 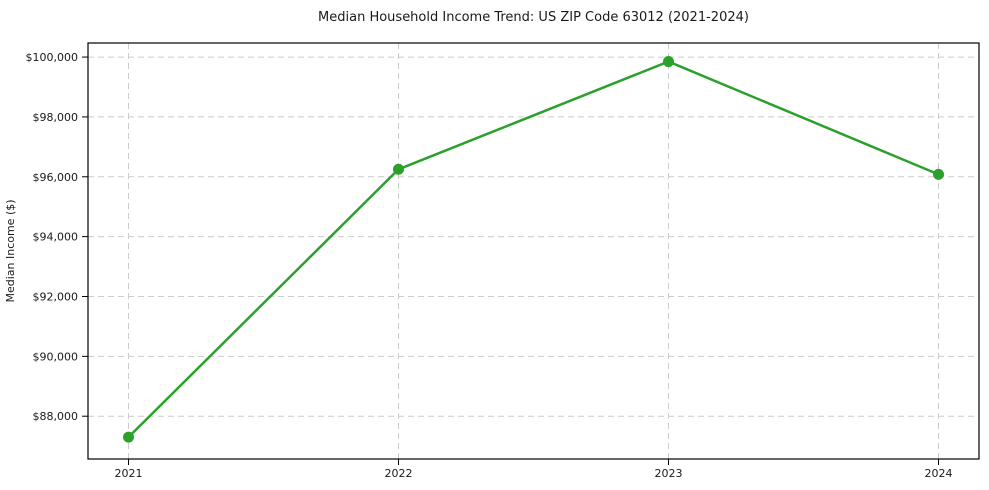 What do you see at coordinates (10, 250) in the screenshot?
I see `y-axis-label: Median Income ($)` at bounding box center [10, 250].